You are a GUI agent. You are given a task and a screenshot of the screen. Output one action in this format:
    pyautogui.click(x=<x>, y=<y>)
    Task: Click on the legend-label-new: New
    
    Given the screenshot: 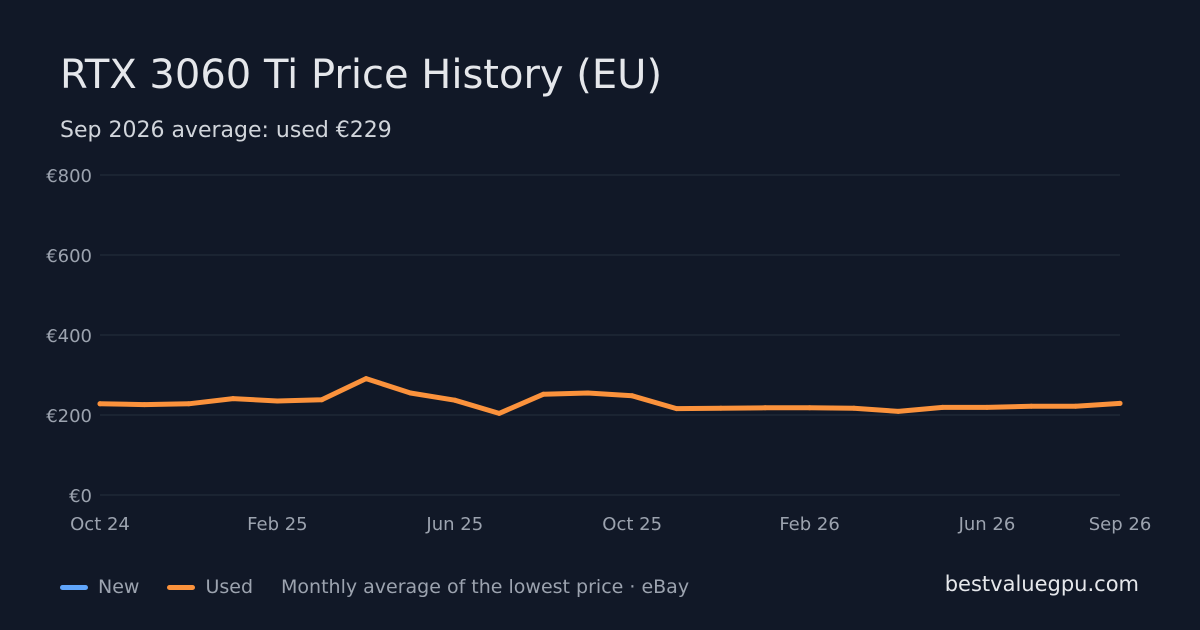 What is the action you would take?
    pyautogui.click(x=119, y=587)
    